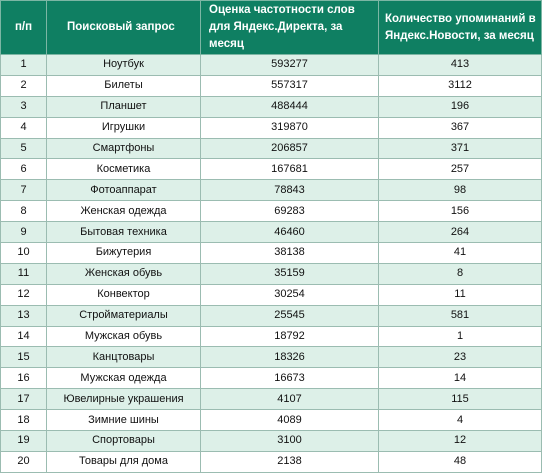  I want to click on cell-query: Зимние шины, so click(123, 420).